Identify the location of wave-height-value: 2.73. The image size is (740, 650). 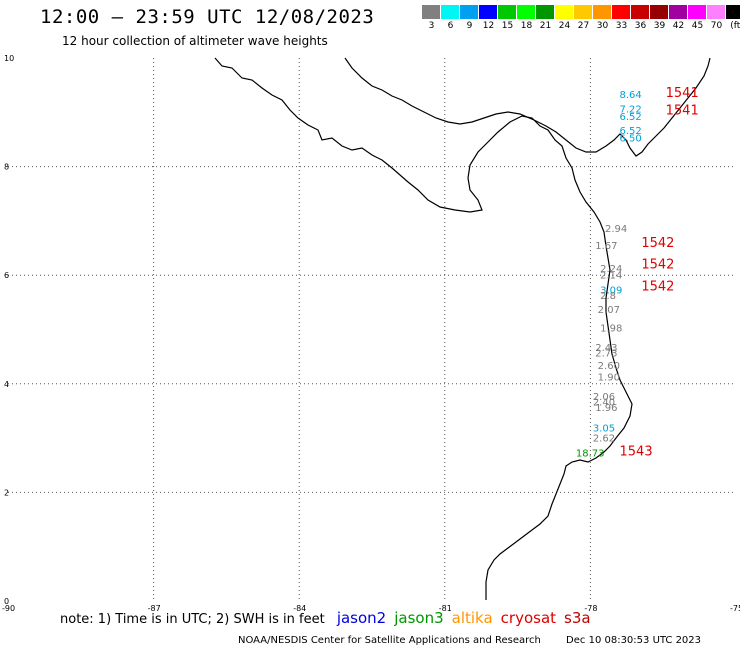
(606, 354).